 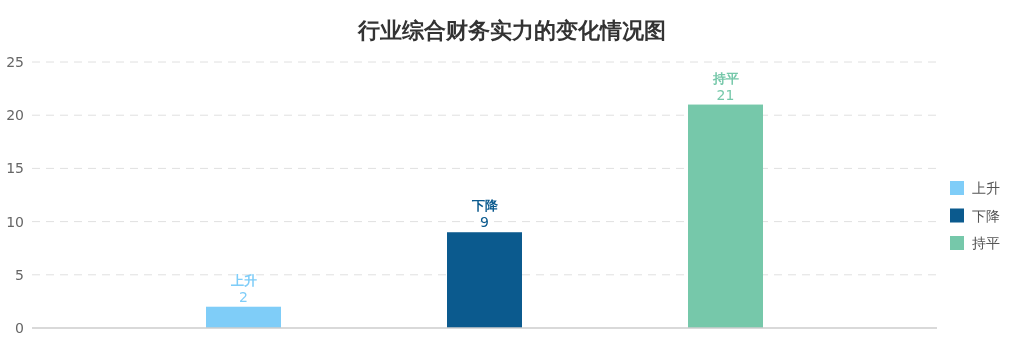 What do you see at coordinates (986, 215) in the screenshot?
I see `legend-label: 下降` at bounding box center [986, 215].